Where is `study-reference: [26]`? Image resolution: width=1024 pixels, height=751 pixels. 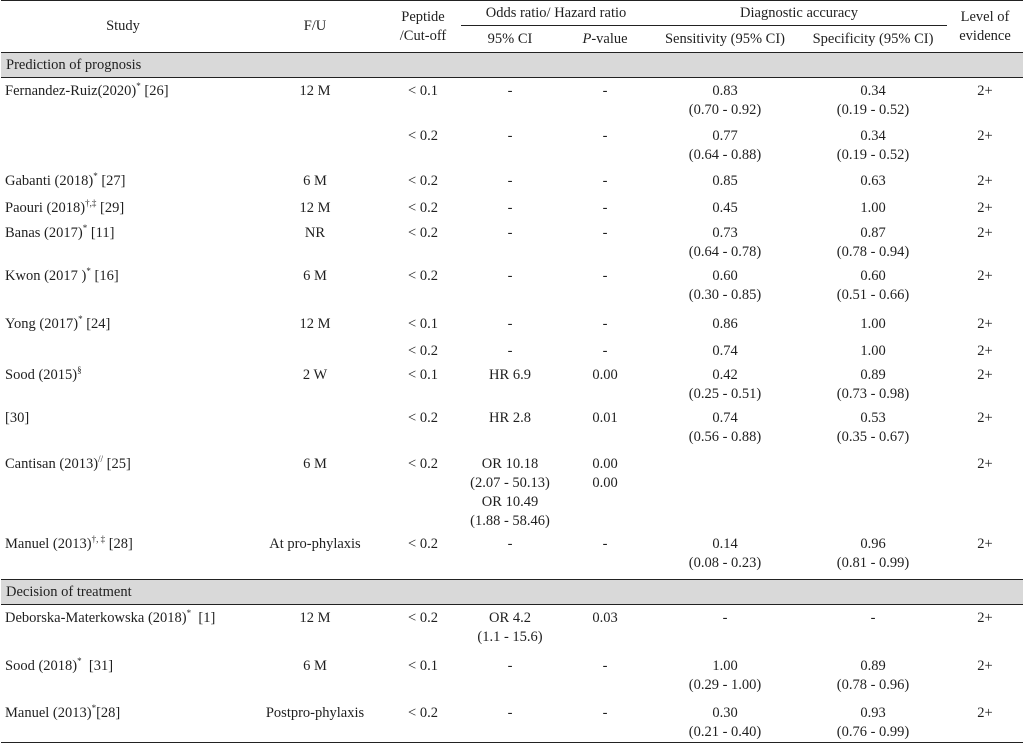
study-reference: [26] is located at coordinates (154, 91).